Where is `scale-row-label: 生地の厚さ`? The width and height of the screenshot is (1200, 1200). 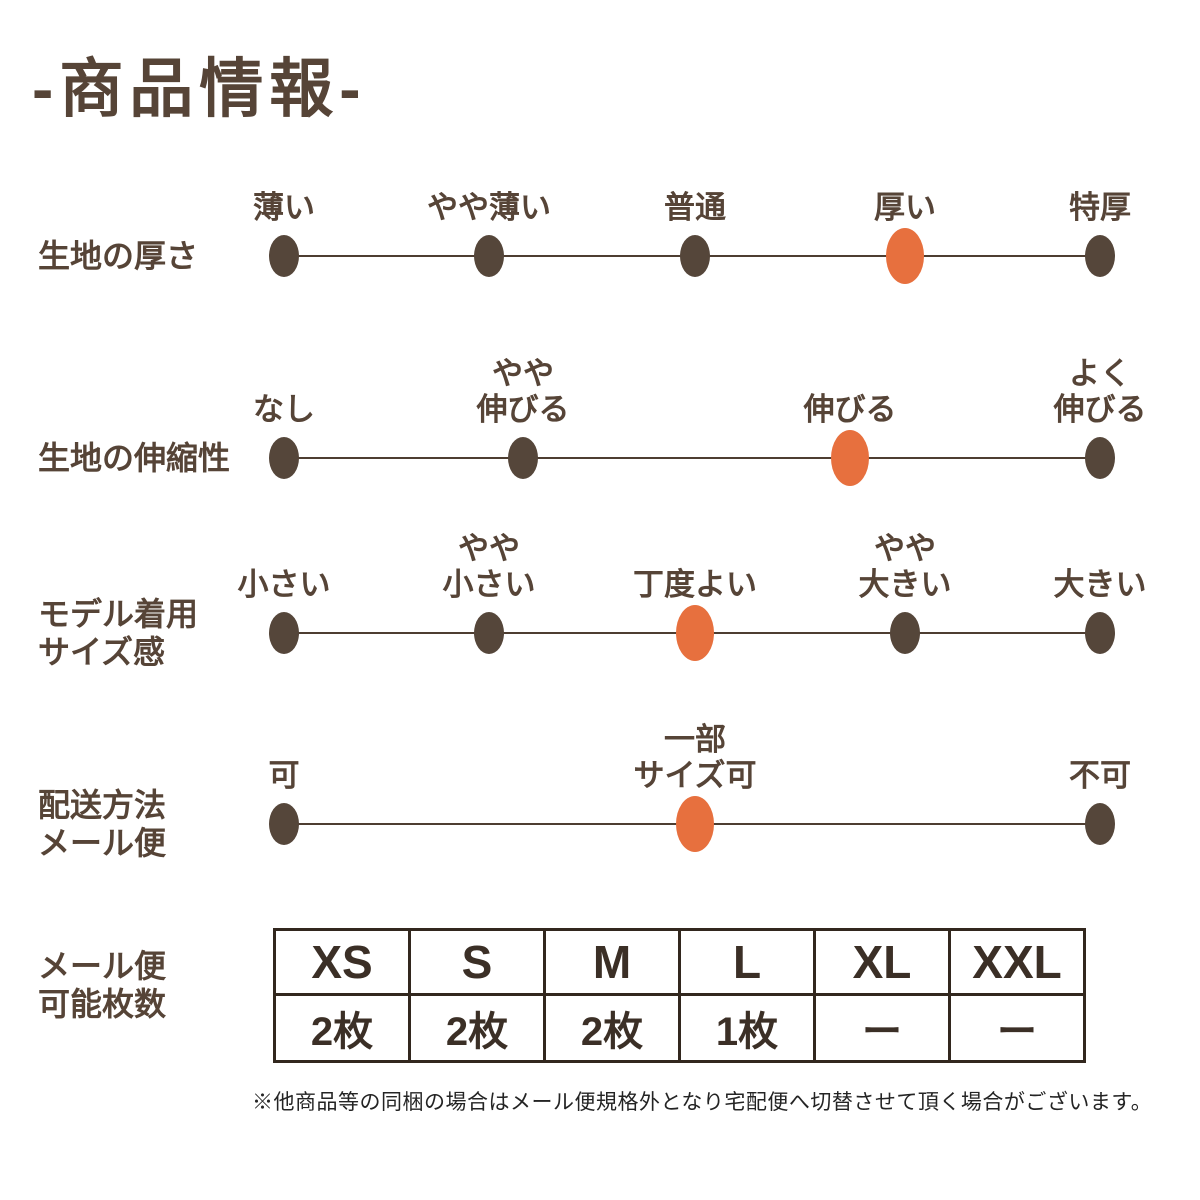 scale-row-label: 生地の厚さ is located at coordinates (118, 256).